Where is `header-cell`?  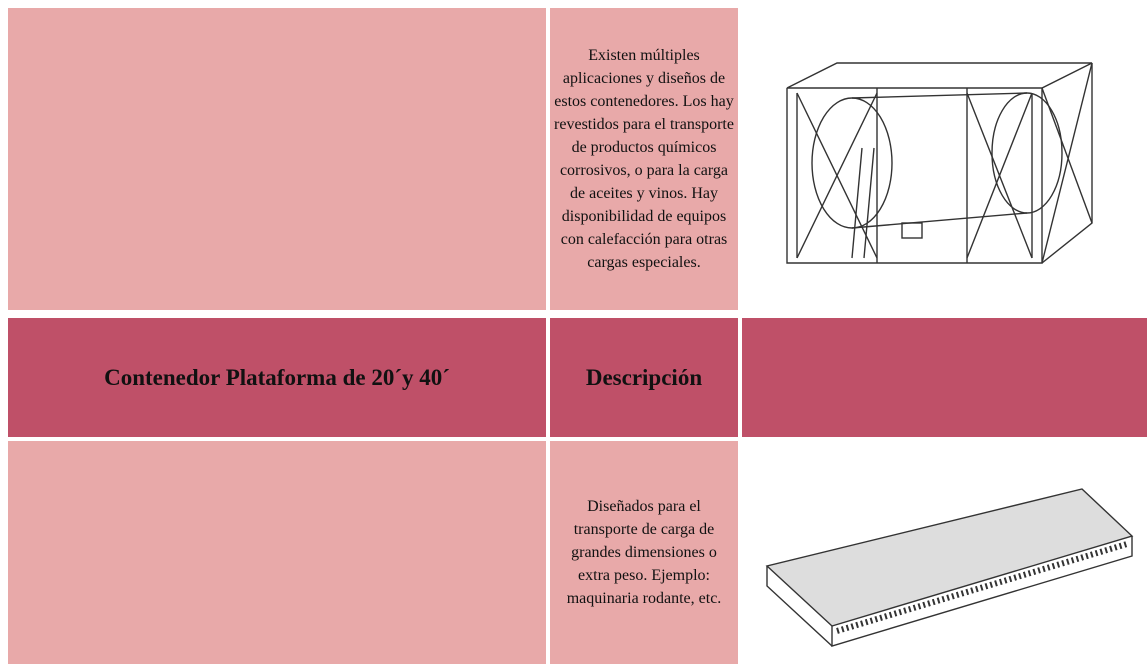
header-cell is located at coordinates (944, 377).